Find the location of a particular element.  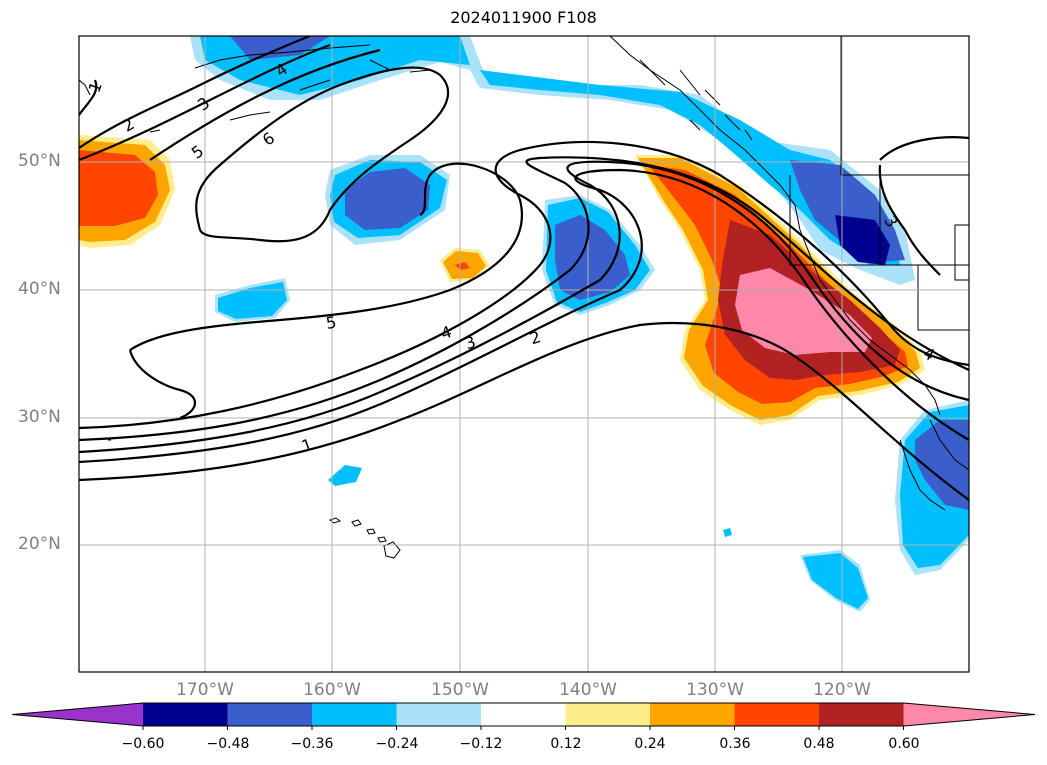

colorbar-tick-label: 0.48 is located at coordinates (819, 744).